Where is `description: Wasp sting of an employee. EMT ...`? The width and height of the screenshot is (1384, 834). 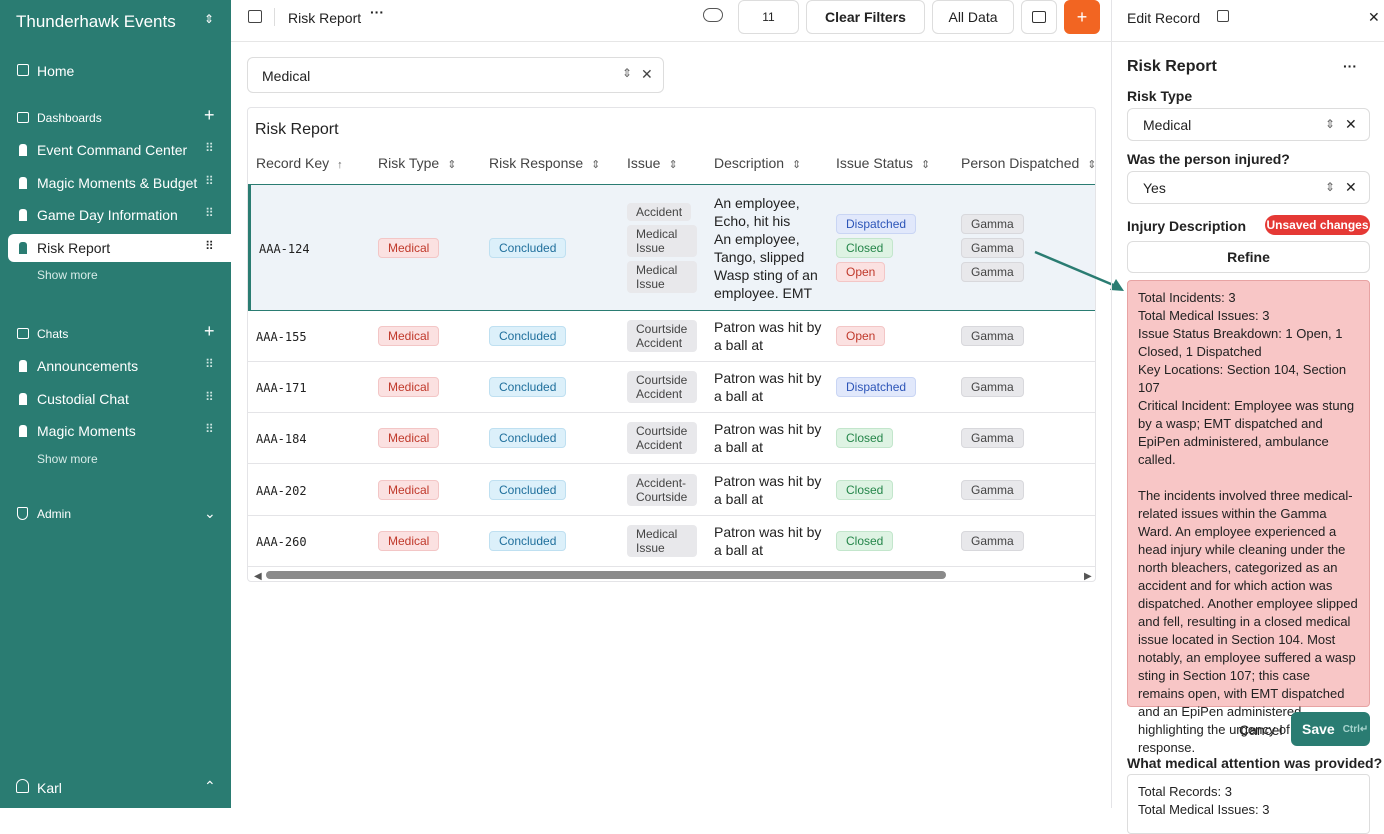 description: Wasp sting of an employee. EMT ... is located at coordinates (766, 283).